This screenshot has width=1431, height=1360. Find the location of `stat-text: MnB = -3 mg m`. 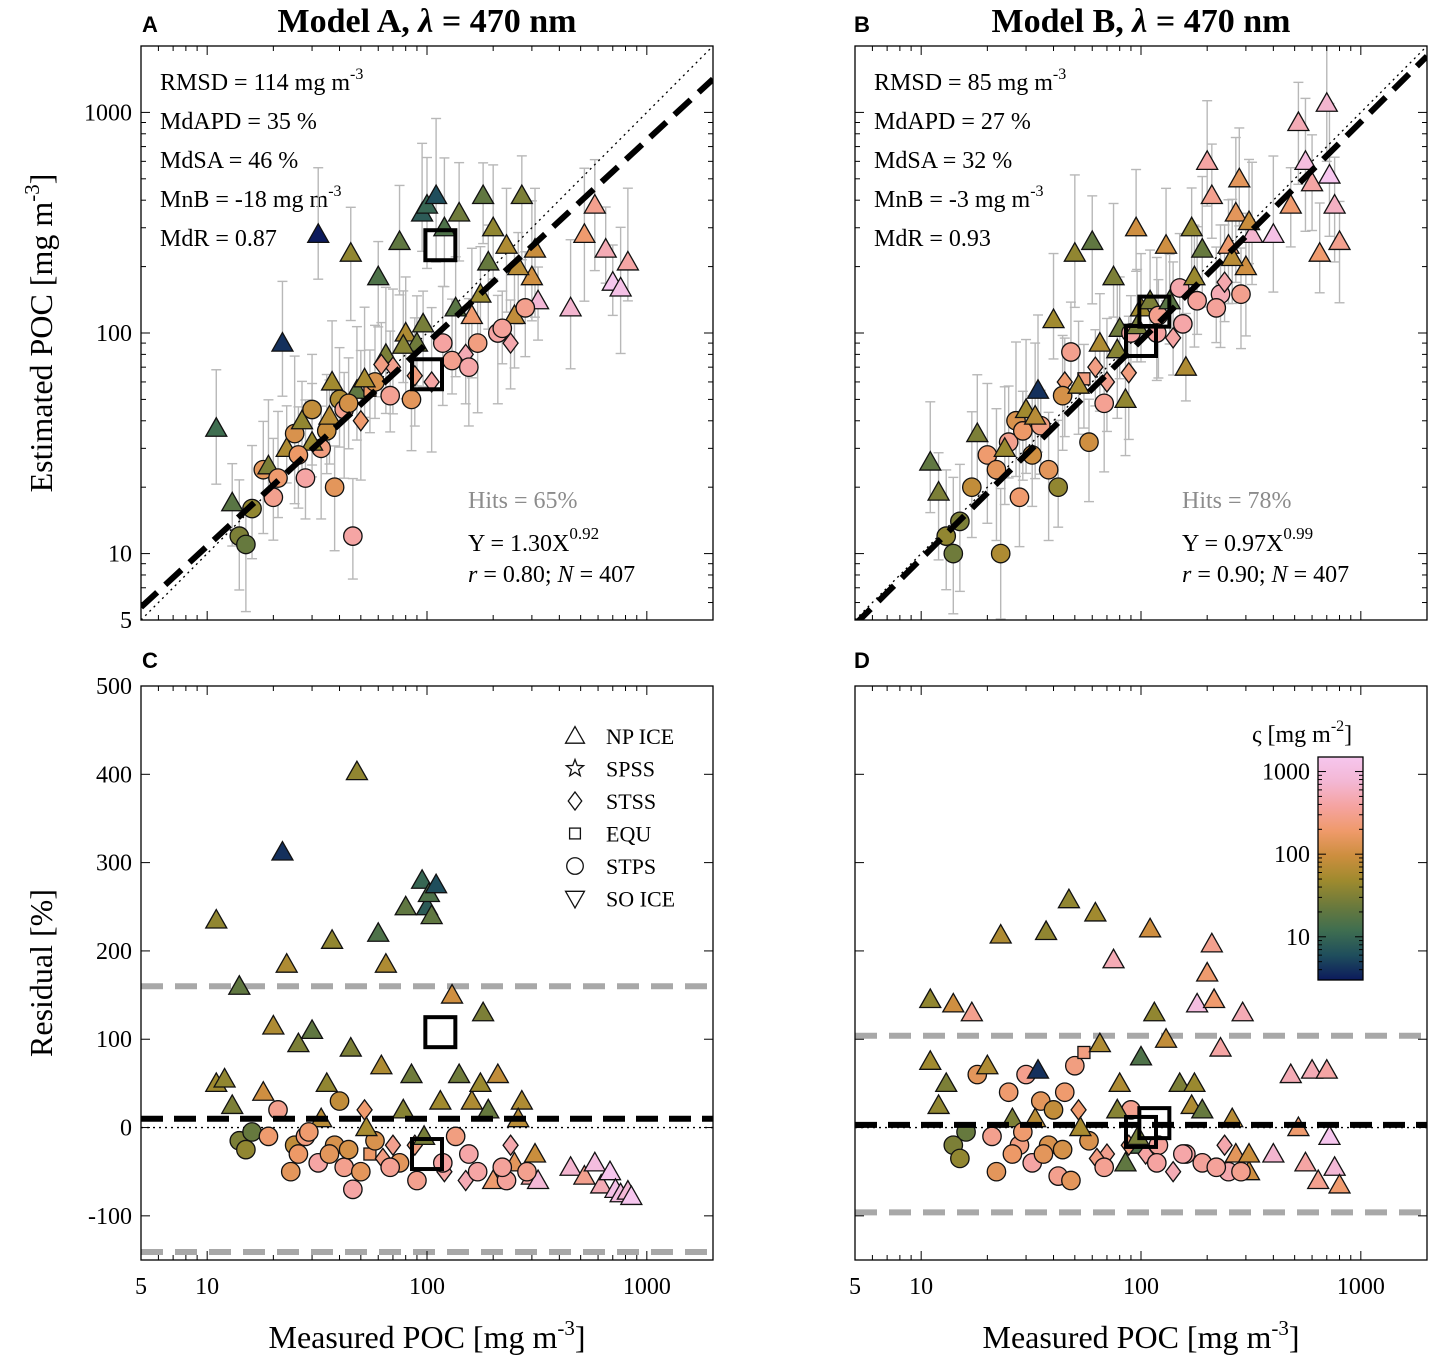

stat-text: MnB = -3 mg m is located at coordinates (952, 200).